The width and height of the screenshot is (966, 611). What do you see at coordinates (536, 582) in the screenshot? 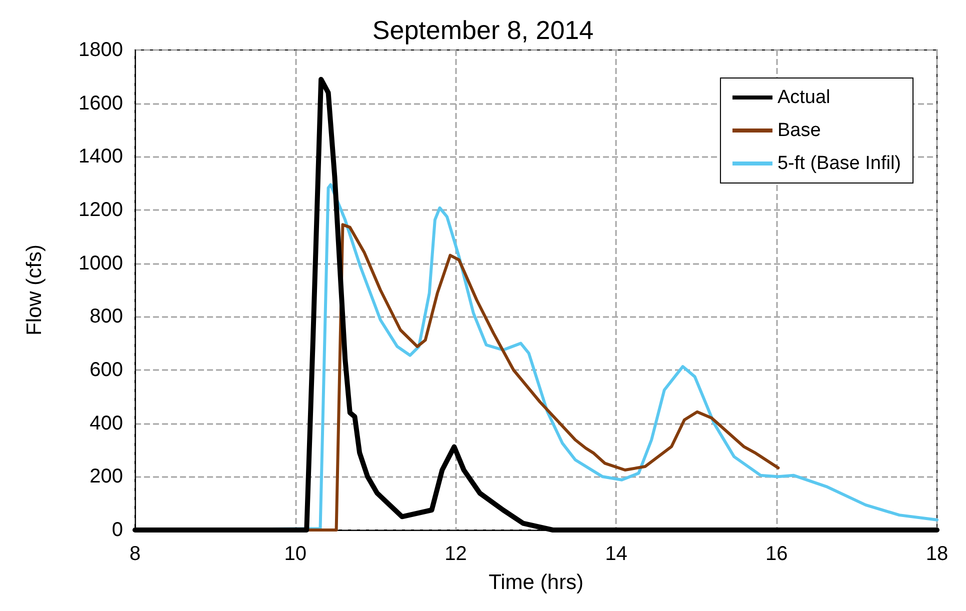
I see `x-axis-title: Time (hrs)` at bounding box center [536, 582].